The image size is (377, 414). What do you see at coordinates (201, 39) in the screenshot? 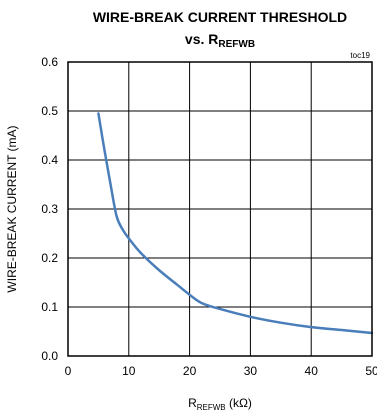
I see `subtitle-prefix: vs. R` at bounding box center [201, 39].